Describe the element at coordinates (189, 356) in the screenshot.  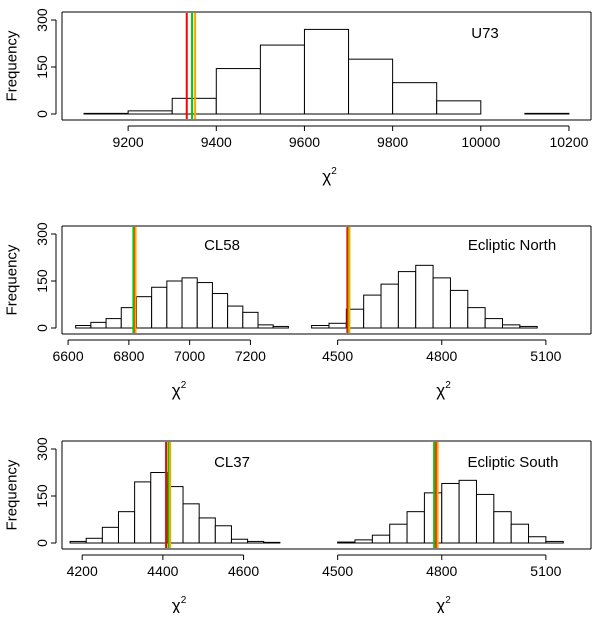
I see `x-tick-label: 7000` at that location.